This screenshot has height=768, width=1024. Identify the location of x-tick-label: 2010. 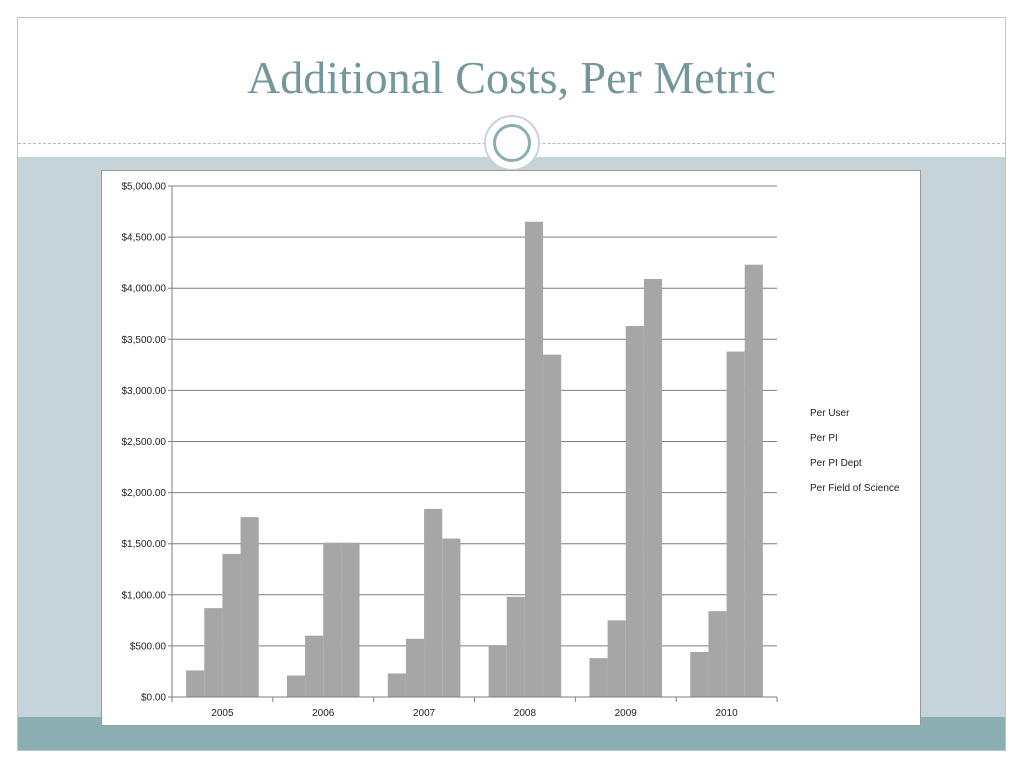
(726, 713).